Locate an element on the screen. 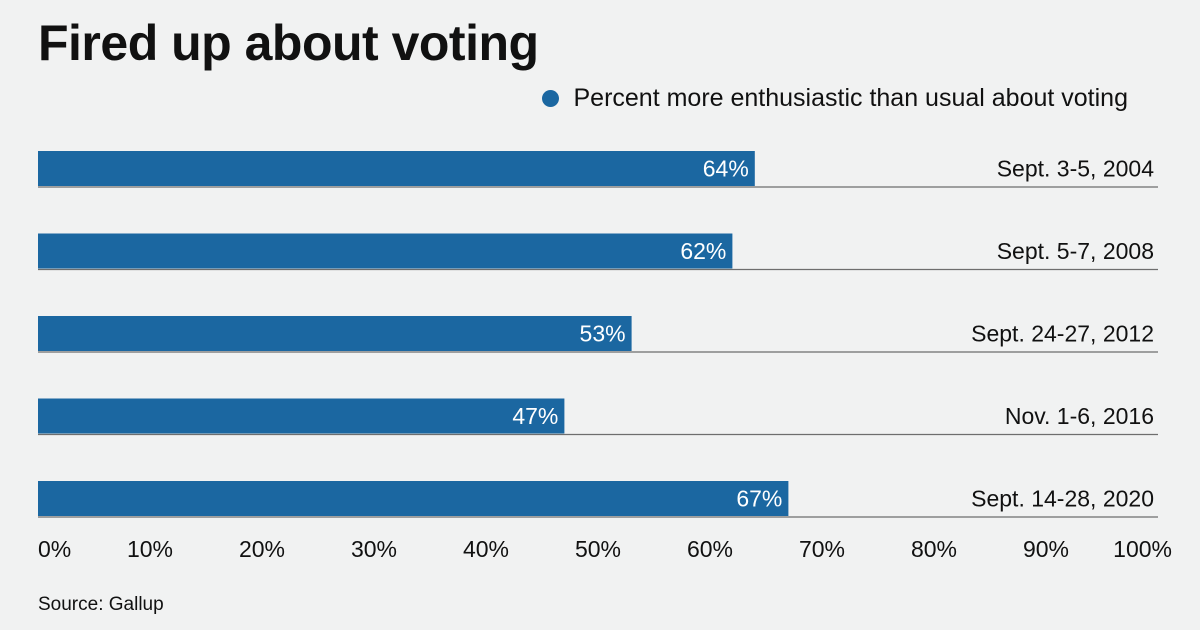 The width and height of the screenshot is (1200, 630). chart-title: Fired up about voting is located at coordinates (288, 43).